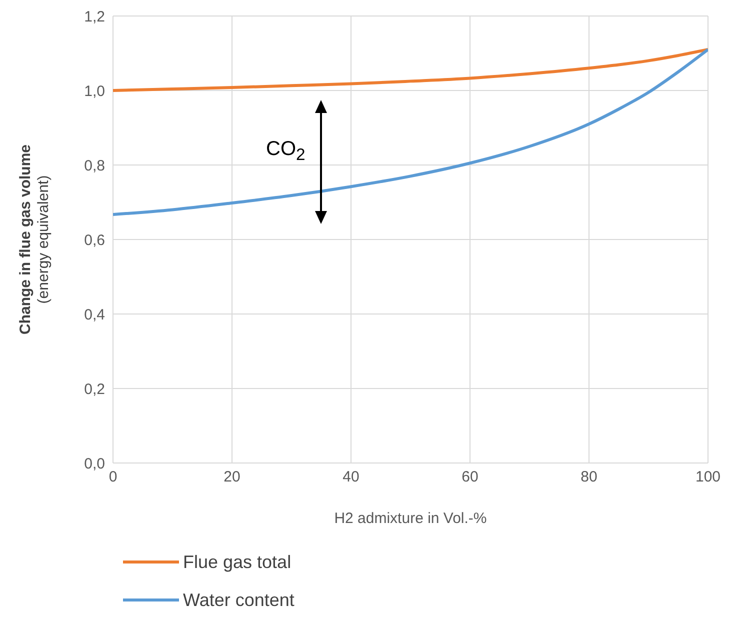  What do you see at coordinates (237, 562) in the screenshot?
I see `legend-label: Flue gas total` at bounding box center [237, 562].